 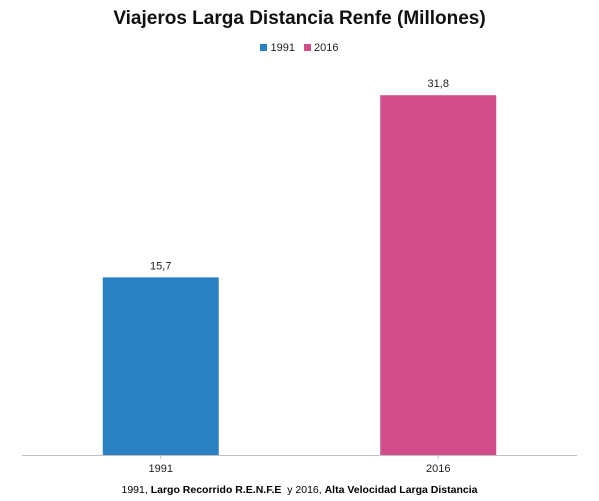 I want to click on footnote-part-4: Alta Velocidad Larga Distancia, so click(x=401, y=490).